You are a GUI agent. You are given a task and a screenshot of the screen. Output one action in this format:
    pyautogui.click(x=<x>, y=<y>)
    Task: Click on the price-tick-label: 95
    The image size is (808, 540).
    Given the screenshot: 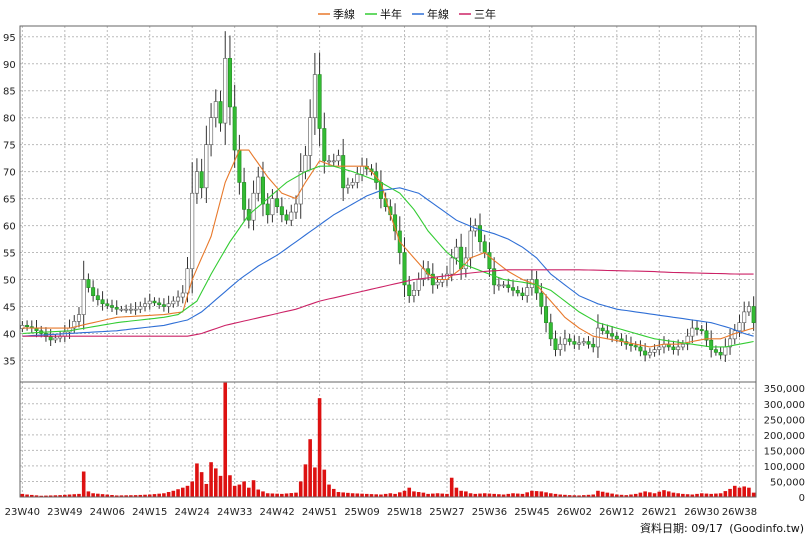 What is the action you would take?
    pyautogui.click(x=9, y=38)
    